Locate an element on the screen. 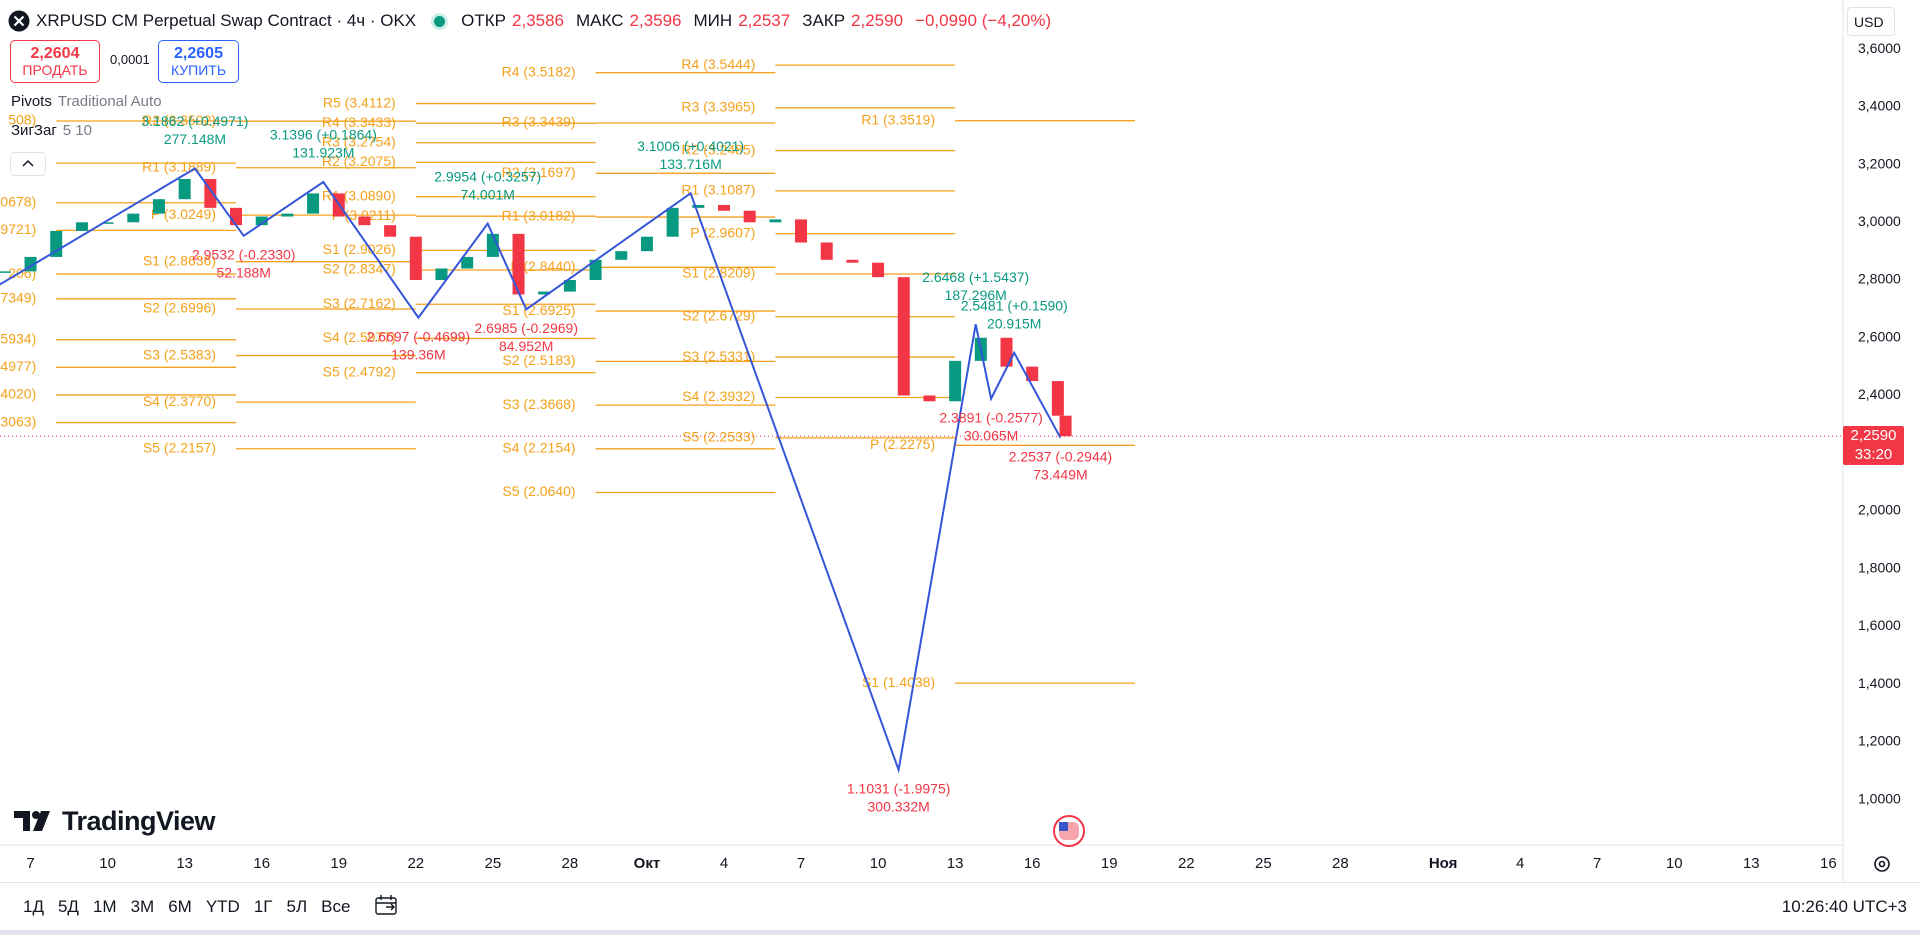  pivot-label: S4 (2.3770) is located at coordinates (179, 401).